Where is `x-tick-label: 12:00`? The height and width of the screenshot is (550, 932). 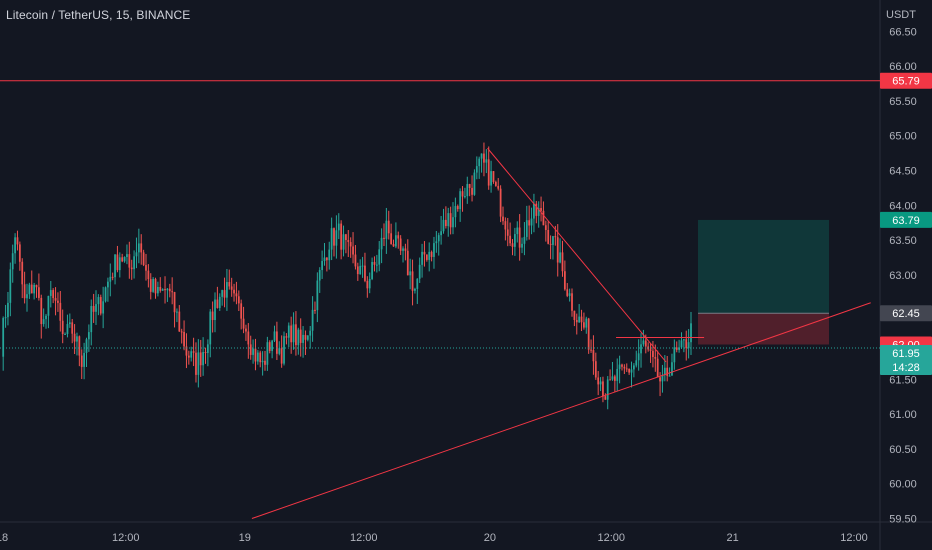 x-tick-label: 12:00 is located at coordinates (612, 538).